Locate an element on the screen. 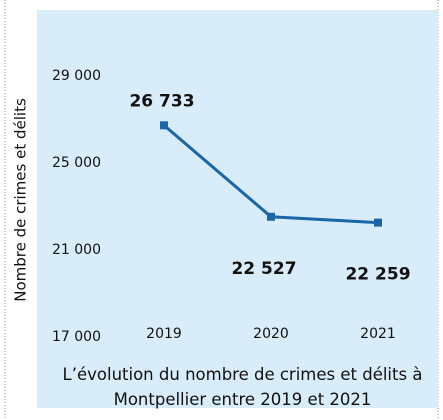 The image size is (443, 420). y-tick-label: 21 000 is located at coordinates (76, 250).